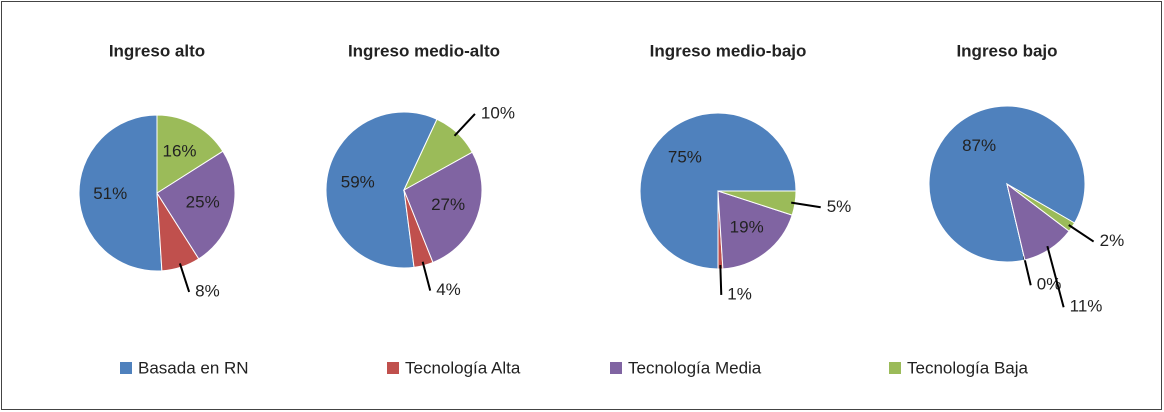 The image size is (1164, 412). Describe the element at coordinates (448, 204) in the screenshot. I see `data-label: 27%` at that location.